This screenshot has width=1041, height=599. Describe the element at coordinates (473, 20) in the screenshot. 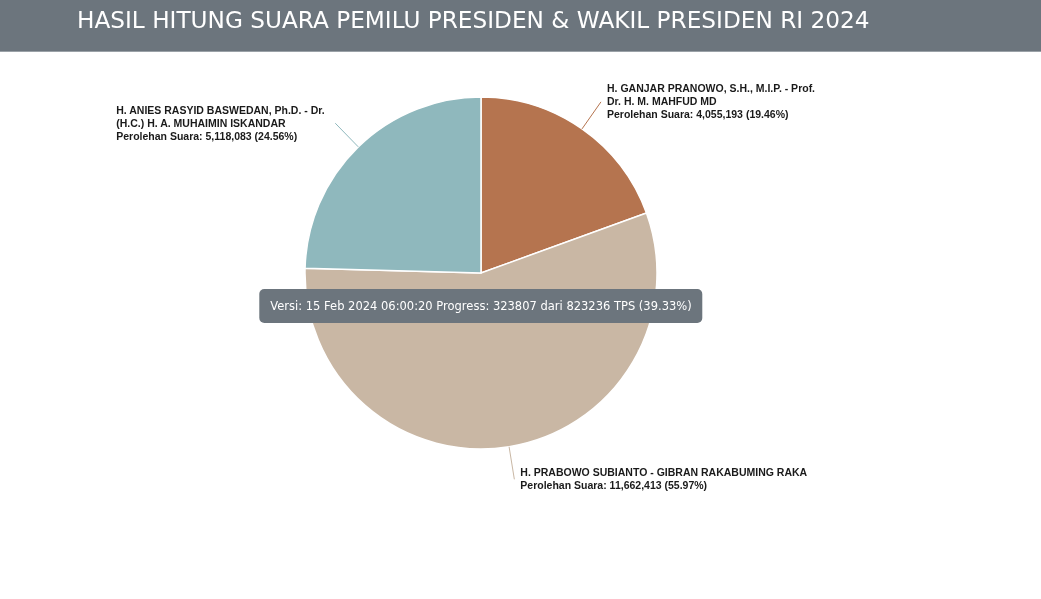

I see `chart-title: HASIL HITUNG SUARA PEMILU PRESIDEN & WAKIL PRESIDEN RI 2024` at that location.